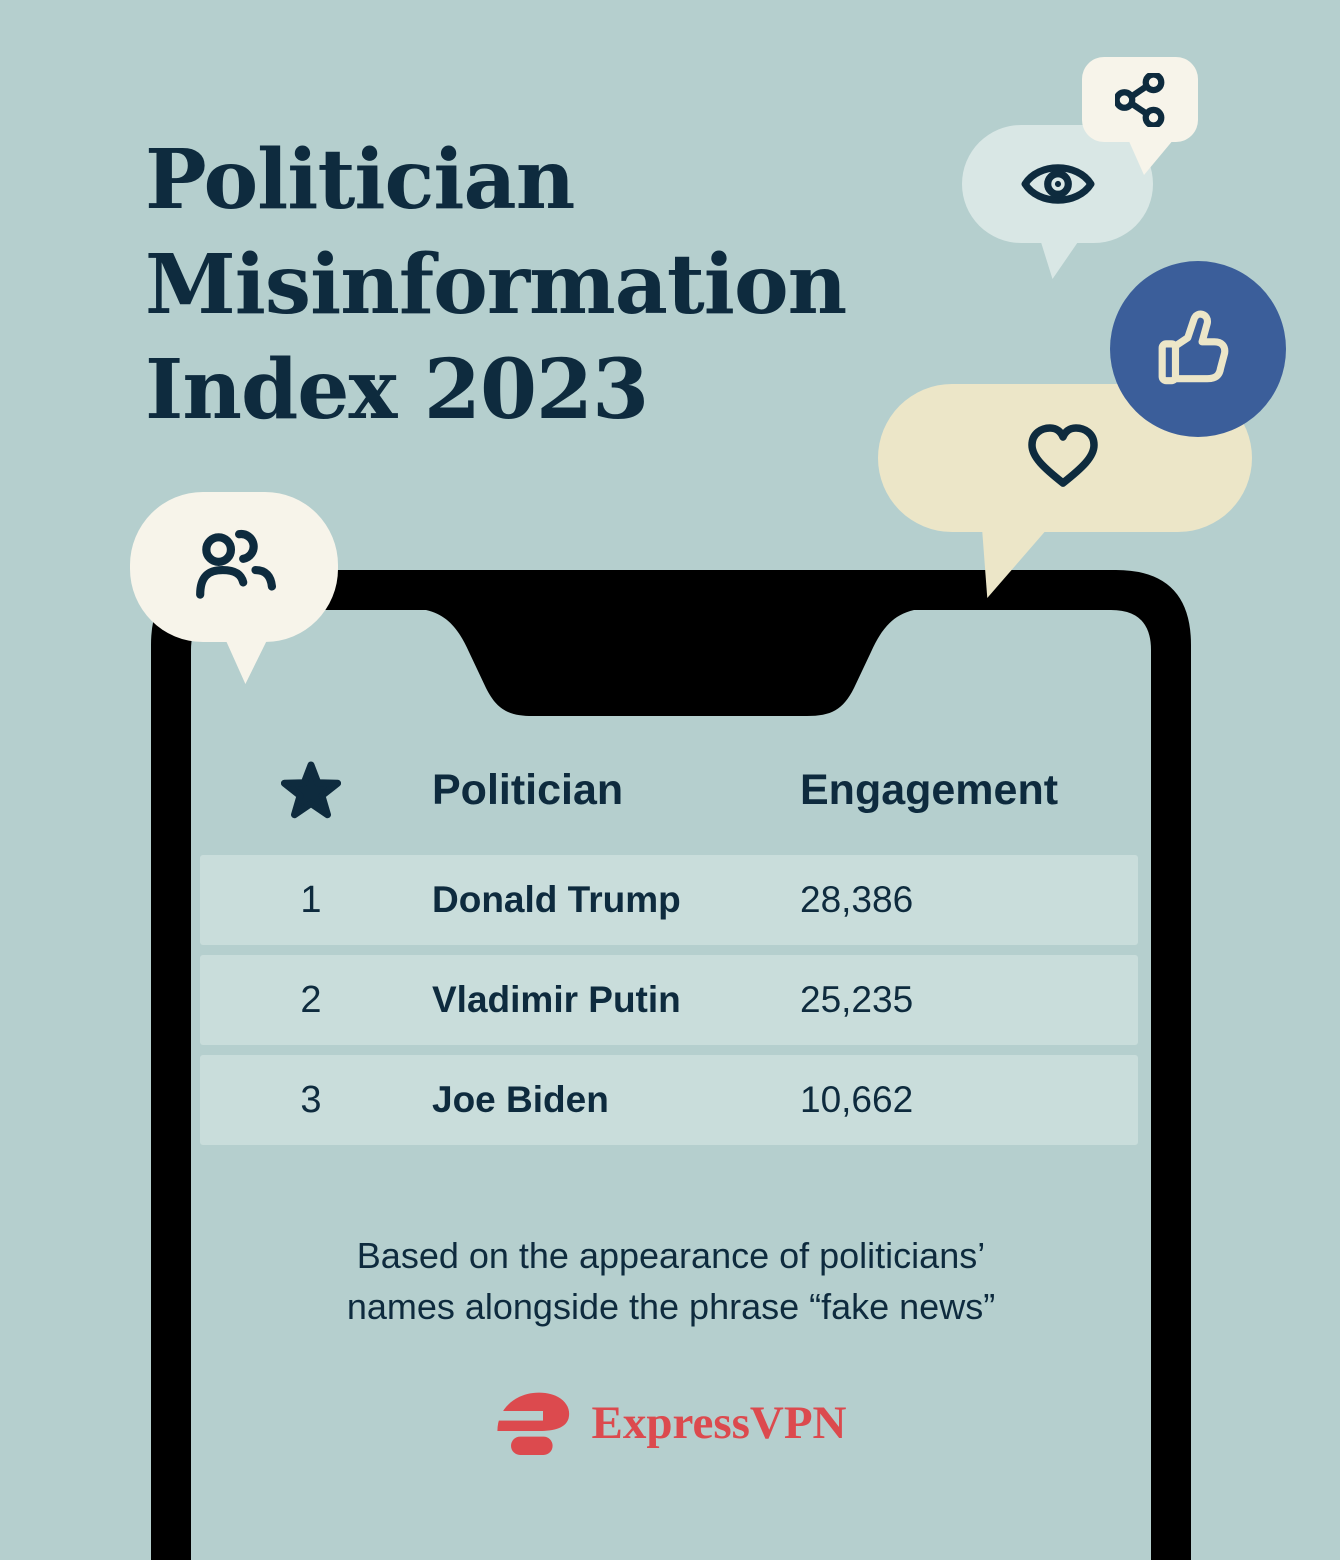 The image size is (1340, 1560). What do you see at coordinates (1015, 563) in the screenshot?
I see `heart-bubble-tail` at bounding box center [1015, 563].